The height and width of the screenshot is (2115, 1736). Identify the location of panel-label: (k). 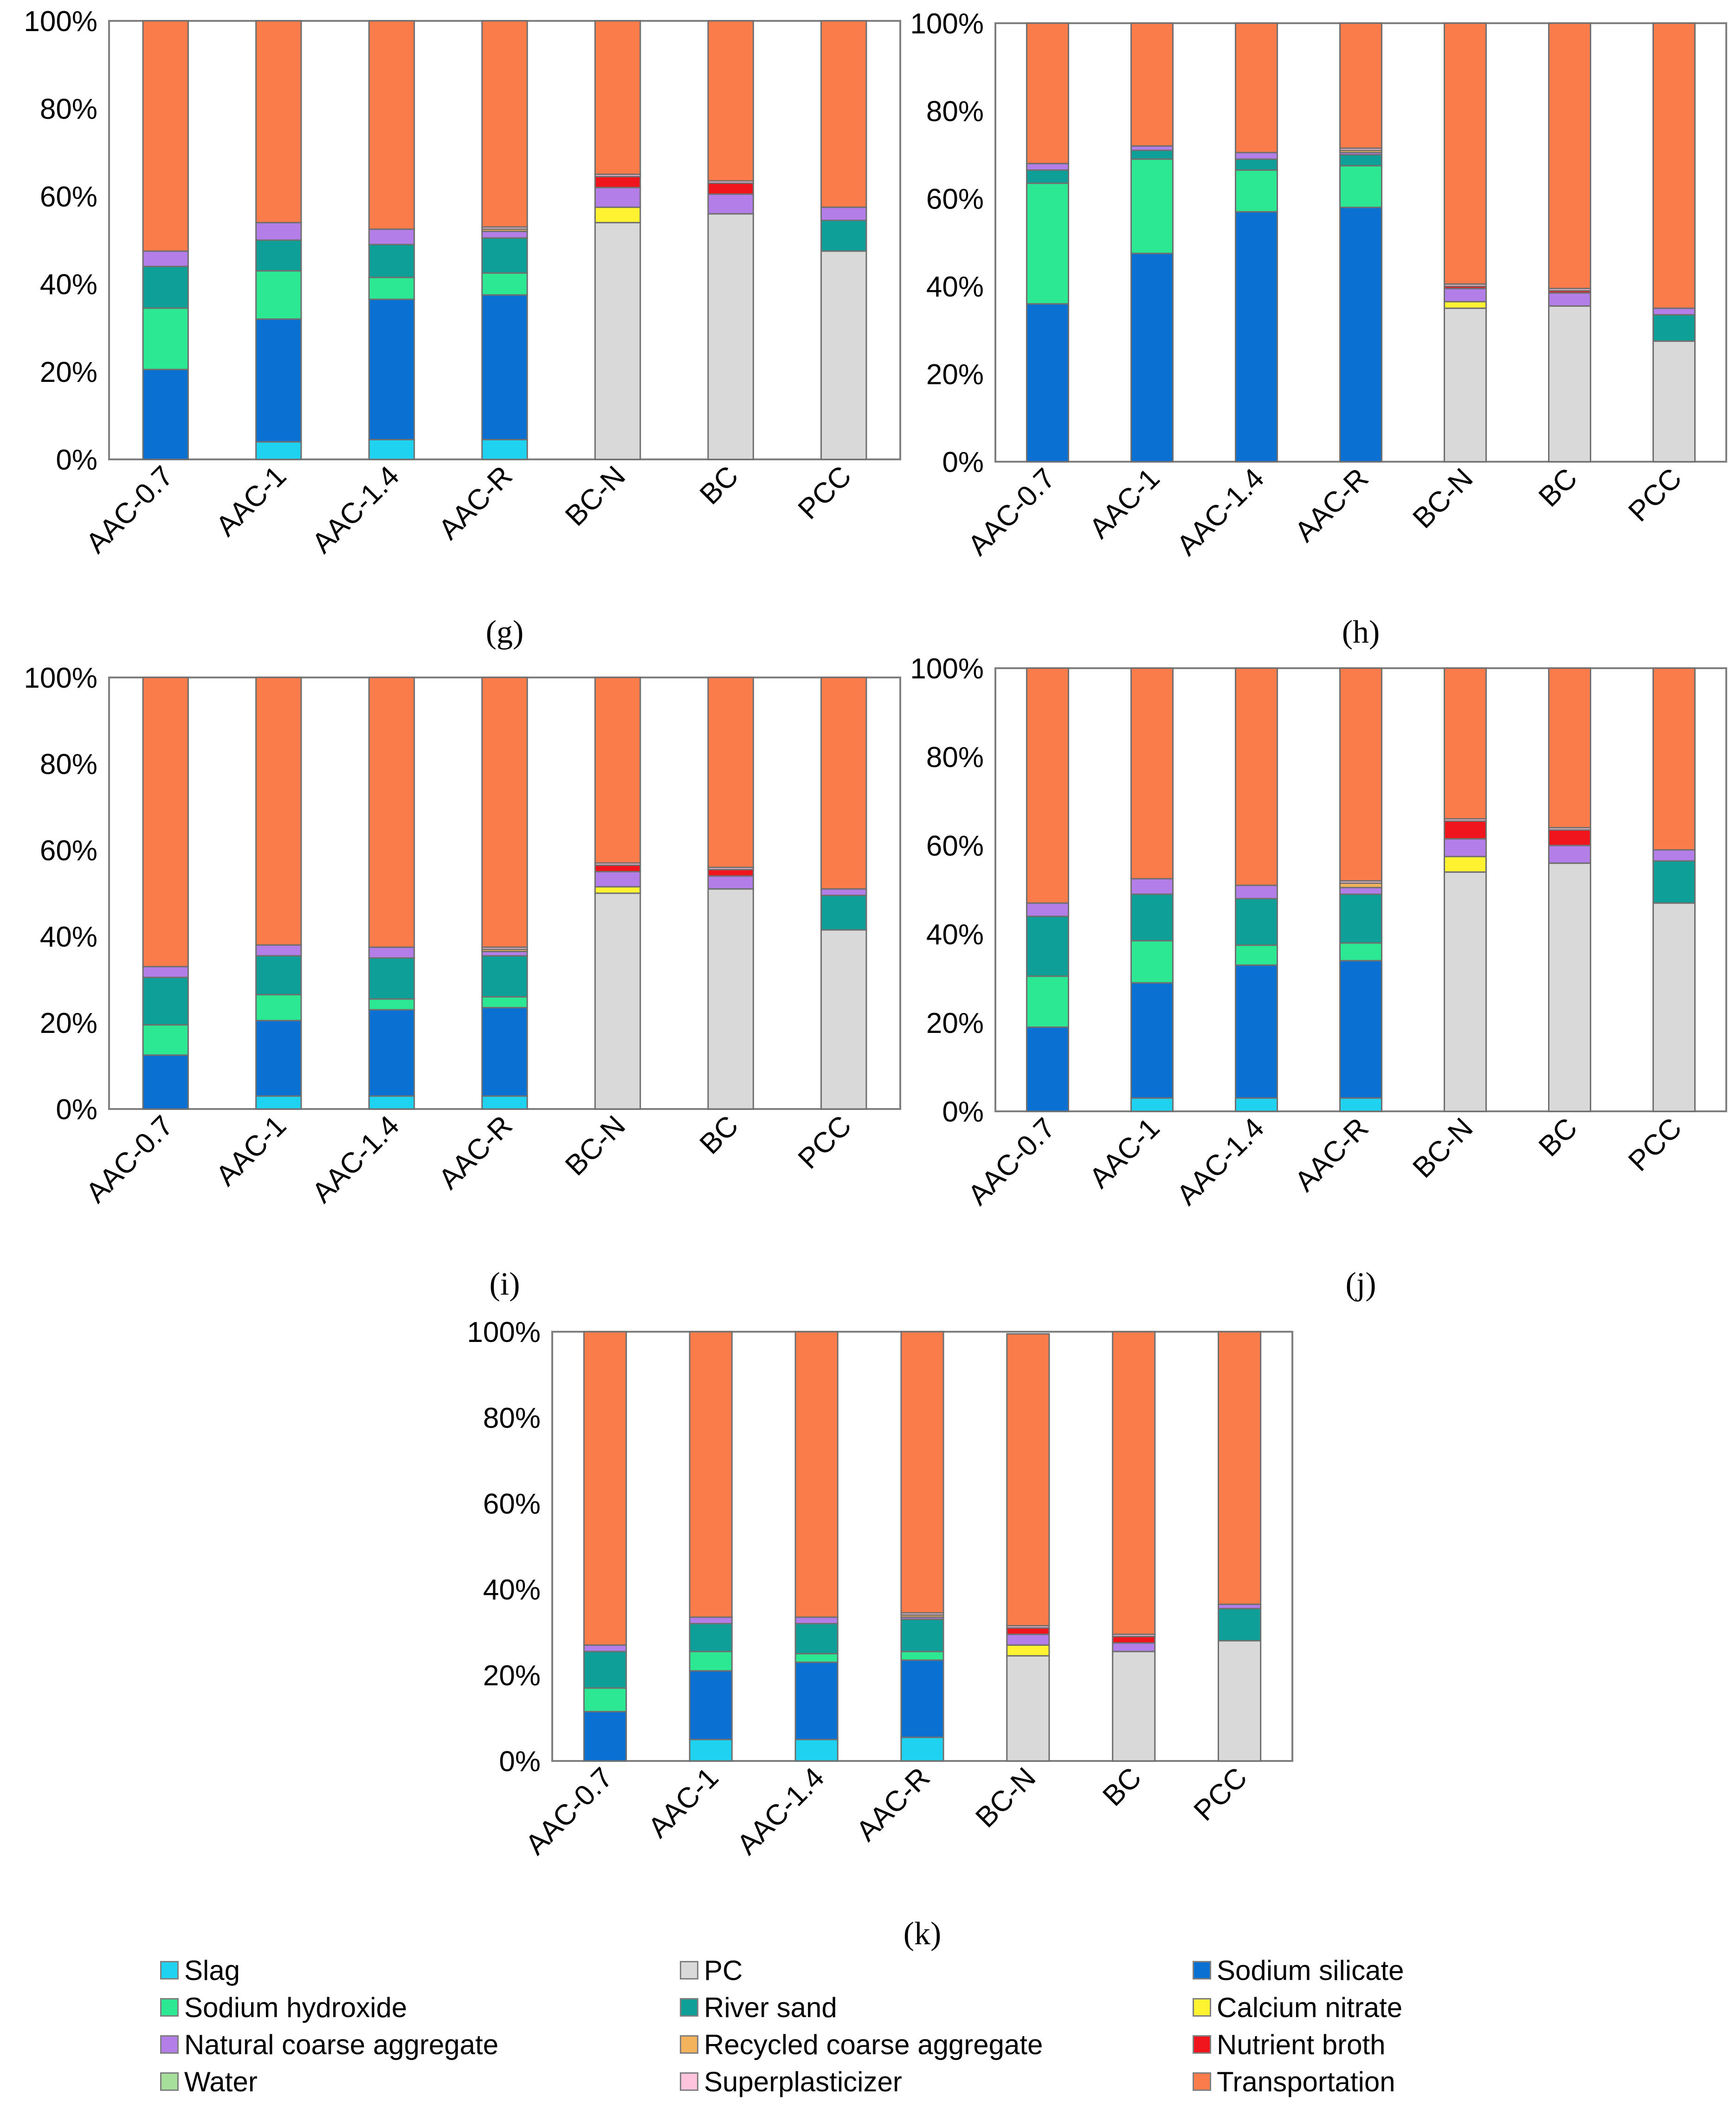
(922, 1934).